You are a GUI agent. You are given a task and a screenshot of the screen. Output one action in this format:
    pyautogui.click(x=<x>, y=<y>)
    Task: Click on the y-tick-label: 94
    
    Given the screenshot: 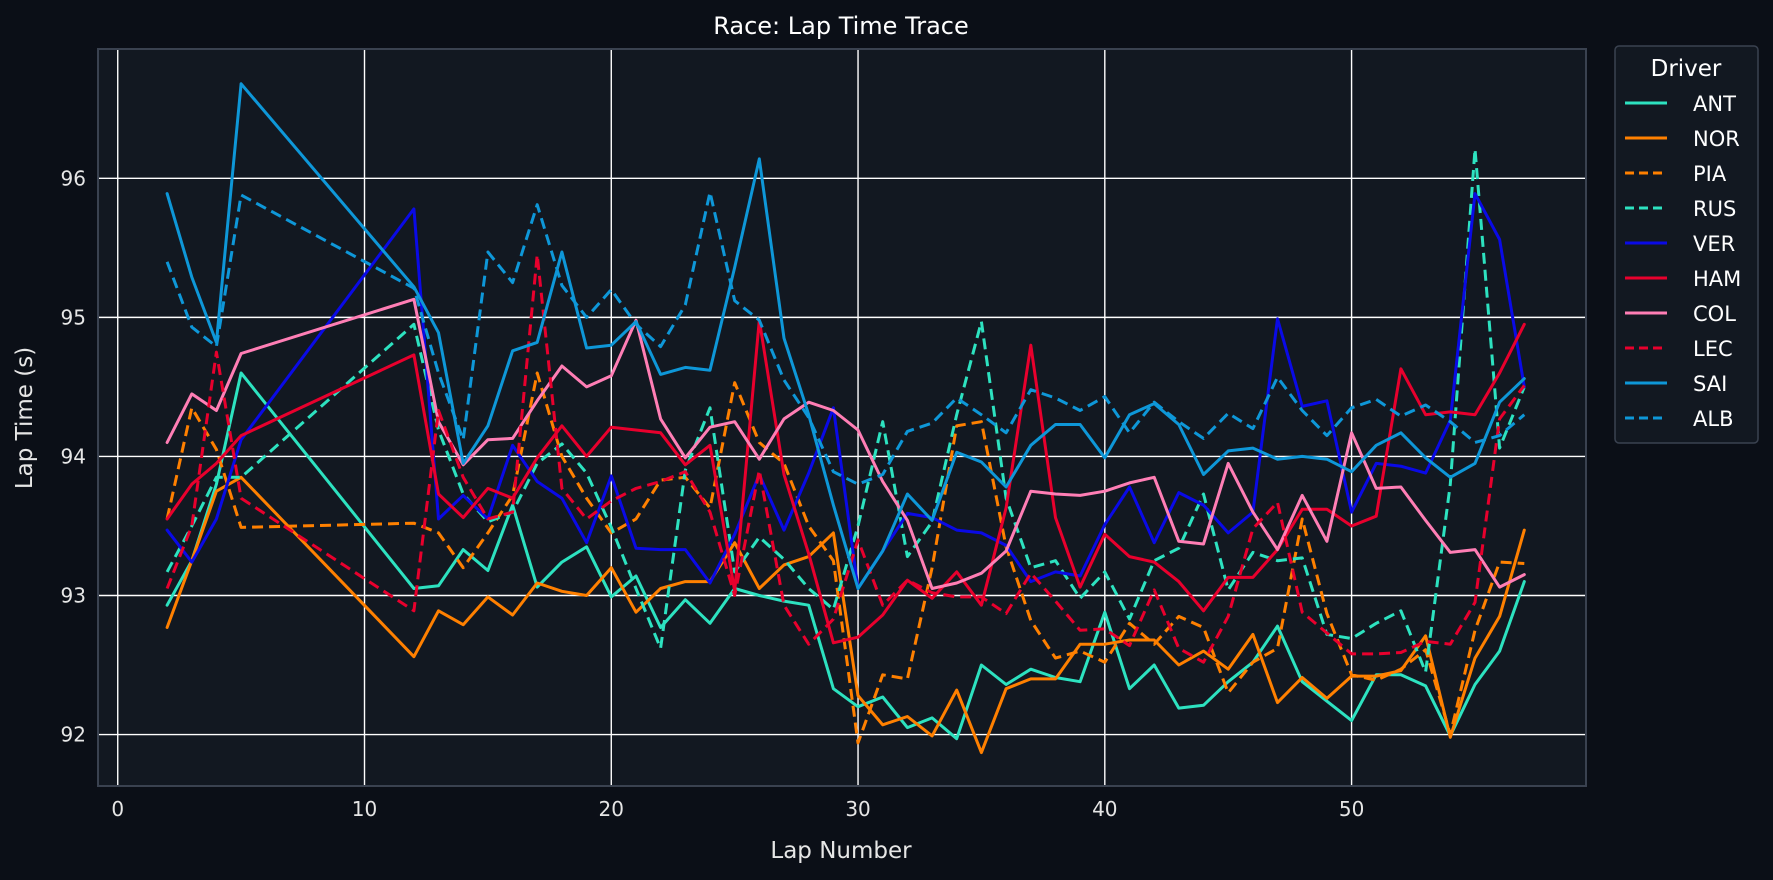 What is the action you would take?
    pyautogui.click(x=73, y=456)
    